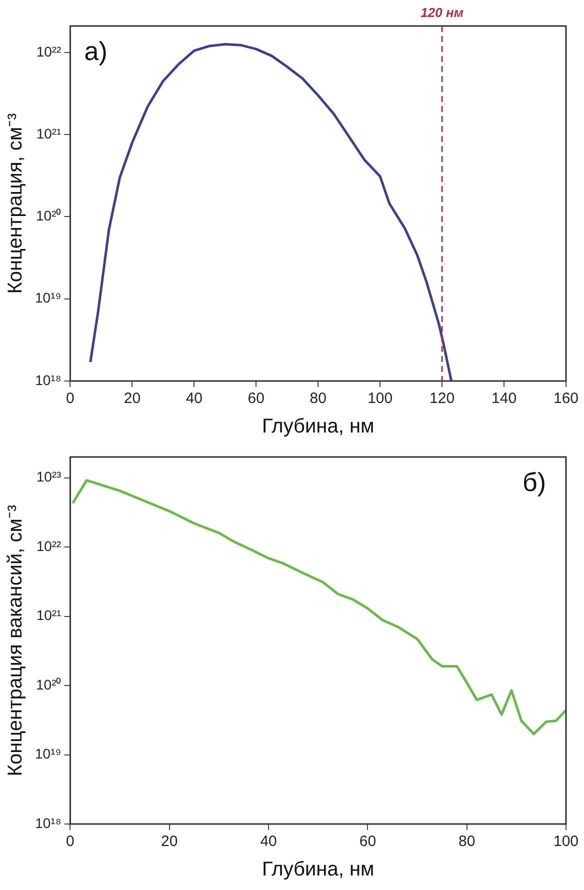 The width and height of the screenshot is (584, 890). Describe the element at coordinates (442, 12) in the screenshot. I see `ref-line-label: 120 нм` at that location.